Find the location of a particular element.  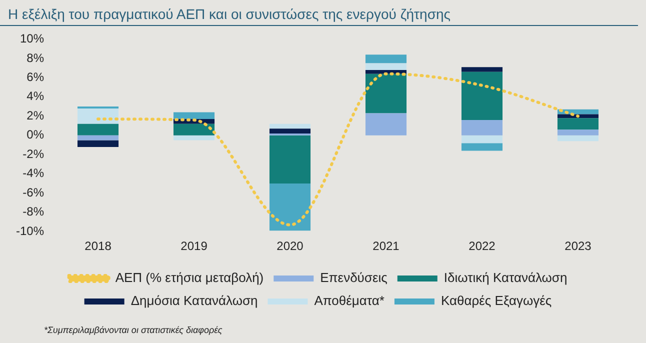

x-tick-label: 2020 is located at coordinates (290, 246).